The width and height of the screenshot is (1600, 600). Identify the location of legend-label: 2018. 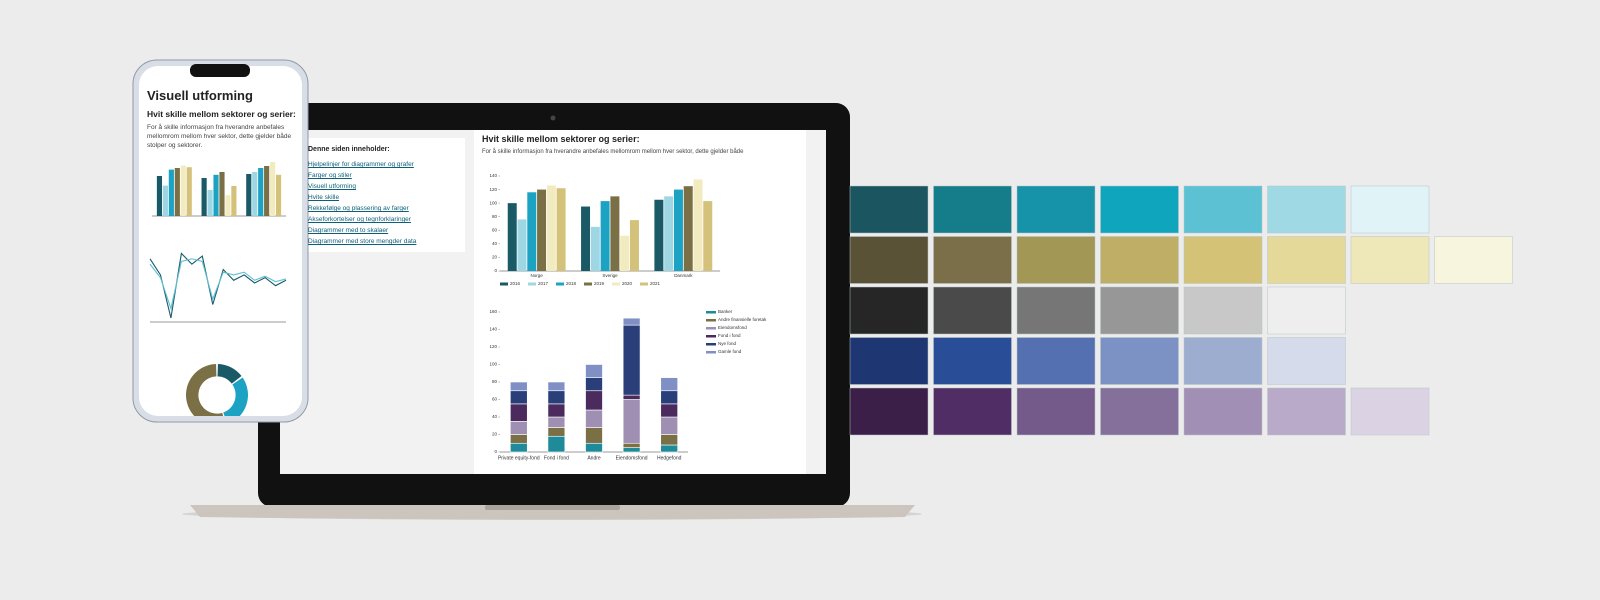
(571, 283).